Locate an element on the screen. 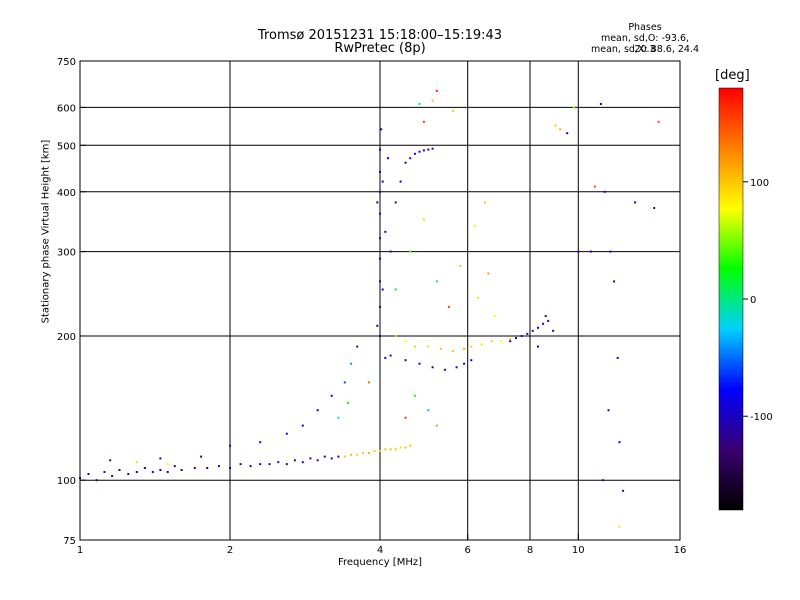 This screenshot has width=800, height=600. colorbar is located at coordinates (731, 299).